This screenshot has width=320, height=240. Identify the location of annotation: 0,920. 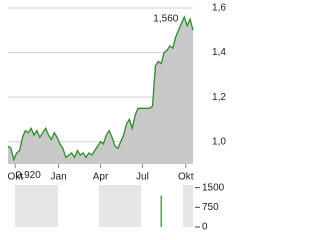
(28, 175).